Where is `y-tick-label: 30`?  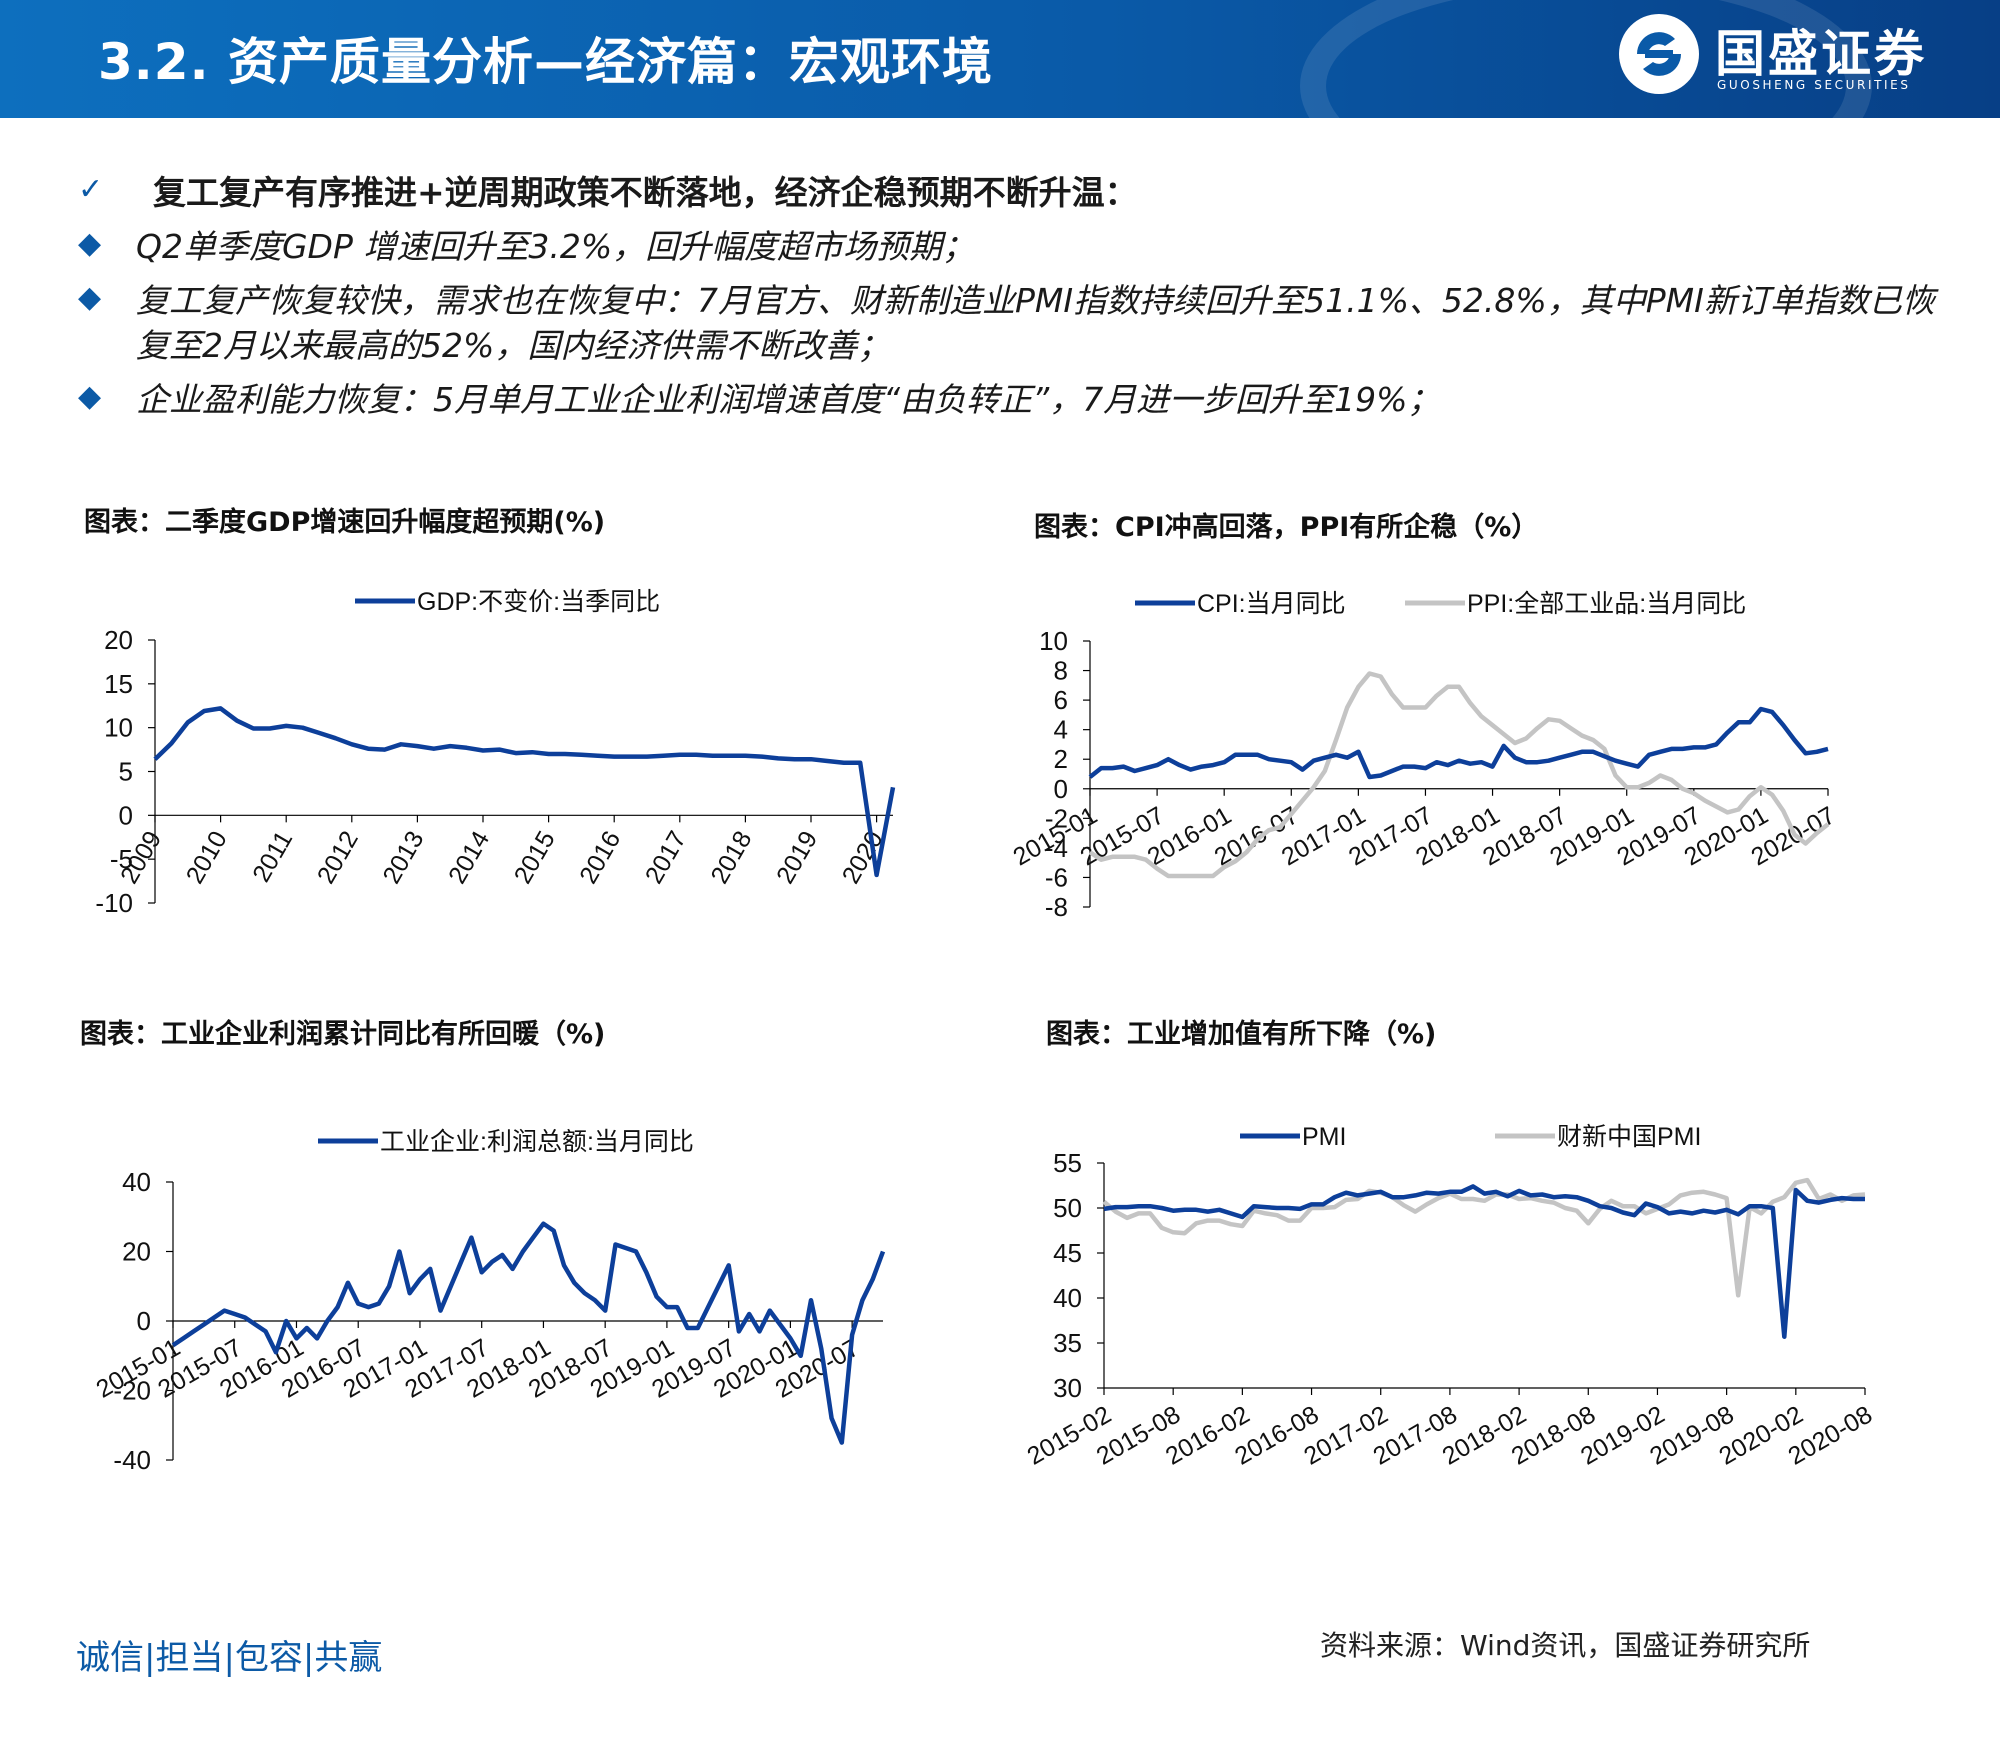
y-tick-label: 30 is located at coordinates (1067, 1388).